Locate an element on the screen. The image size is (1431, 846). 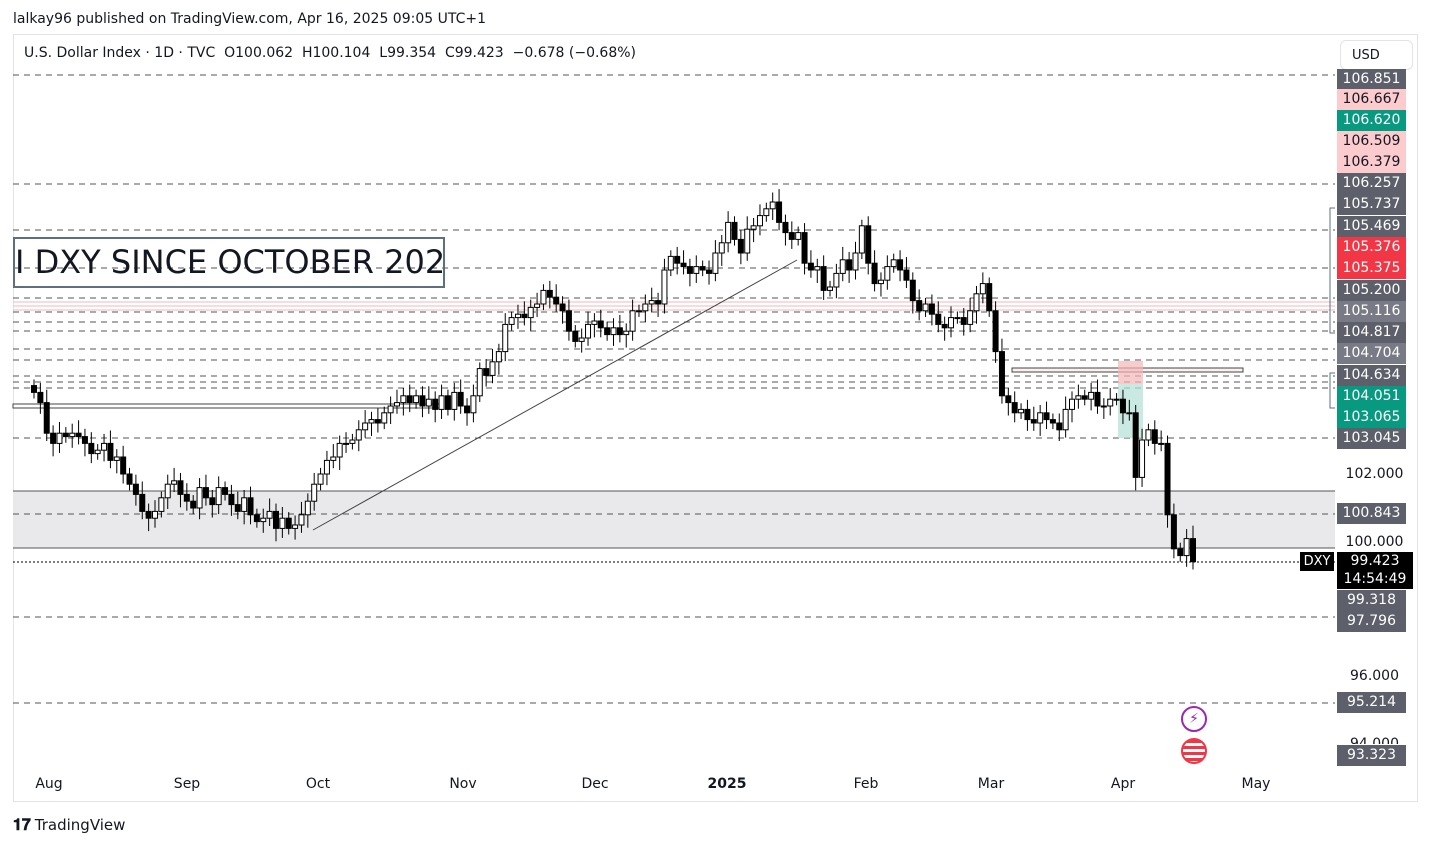
tradingview-logo: 𝟏𝟕 TradingView is located at coordinates (69, 825).